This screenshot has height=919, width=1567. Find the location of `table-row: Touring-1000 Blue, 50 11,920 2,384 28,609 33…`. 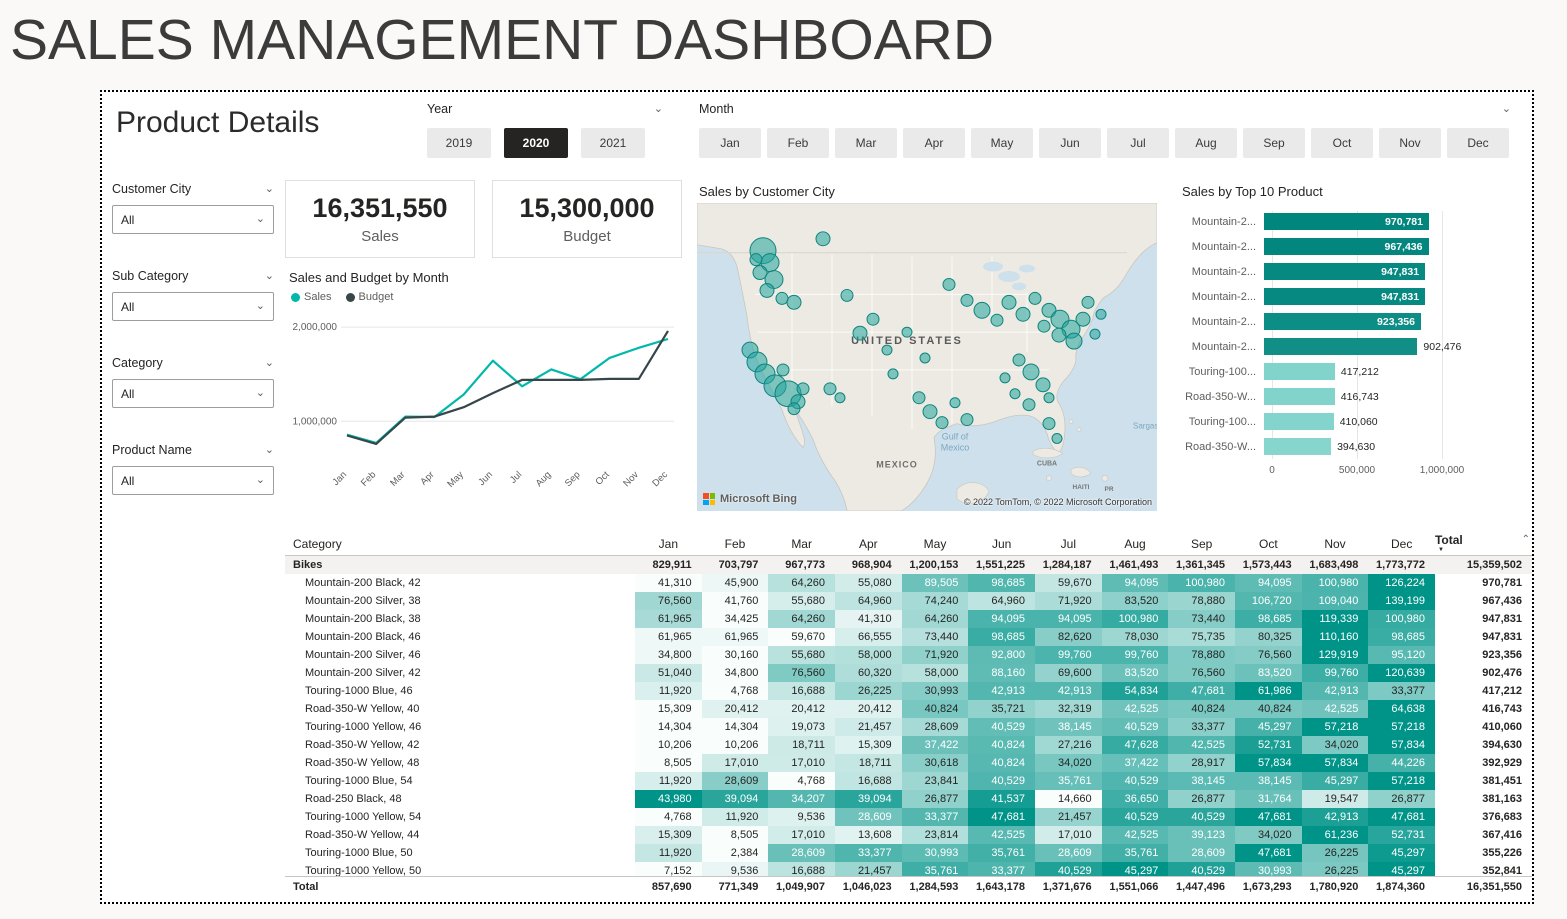

table-row: Touring-1000 Blue, 50 11,920 2,384 28,609 33… is located at coordinates (908, 853).